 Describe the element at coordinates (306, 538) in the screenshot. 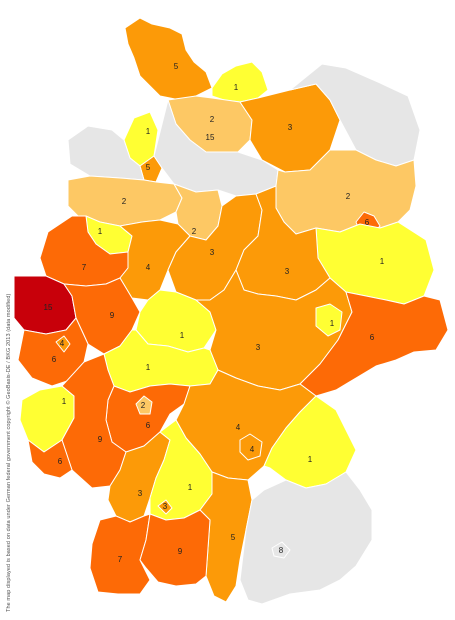

I see `region-oberbayern` at that location.